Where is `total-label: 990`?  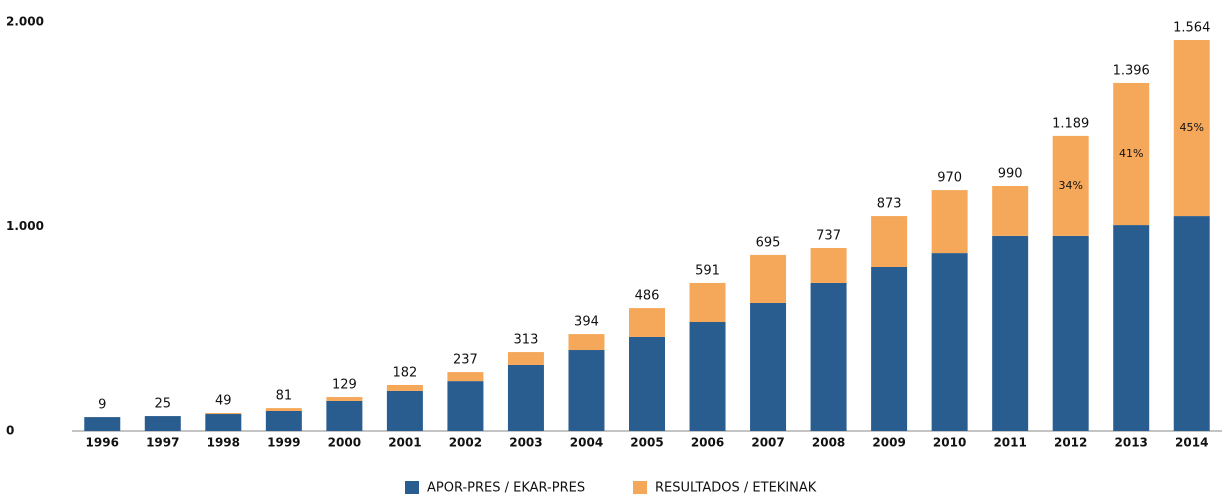 total-label: 990 is located at coordinates (1010, 174).